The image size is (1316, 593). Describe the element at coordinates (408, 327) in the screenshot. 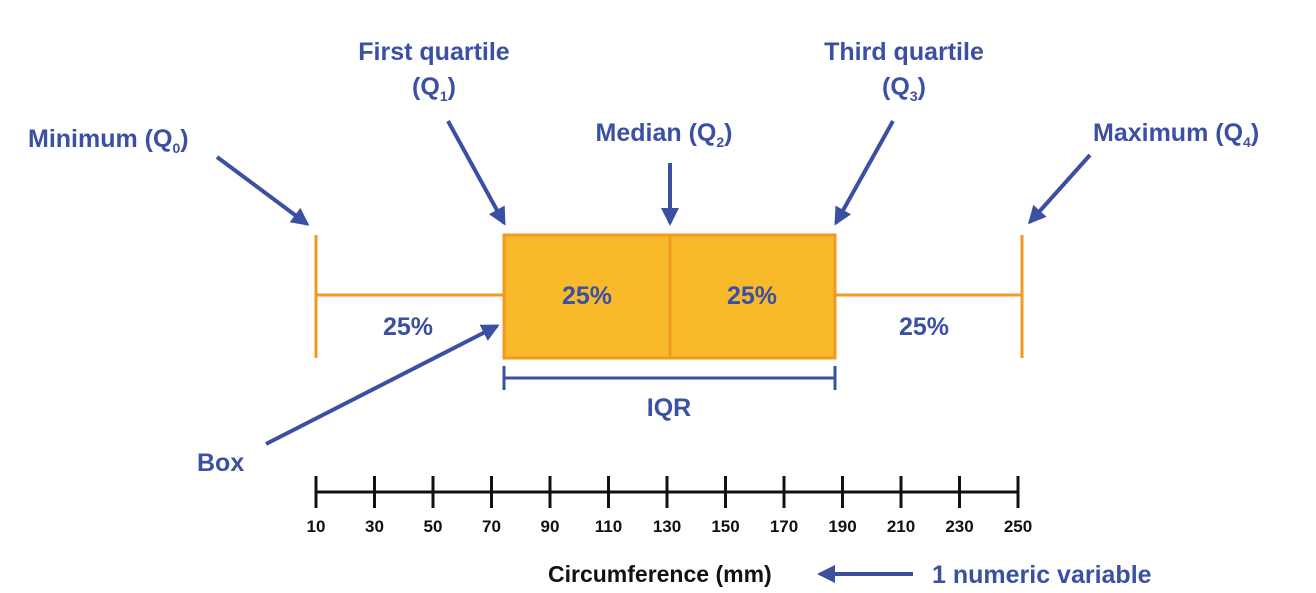

I see `lower-whisker-percent: 25%` at that location.